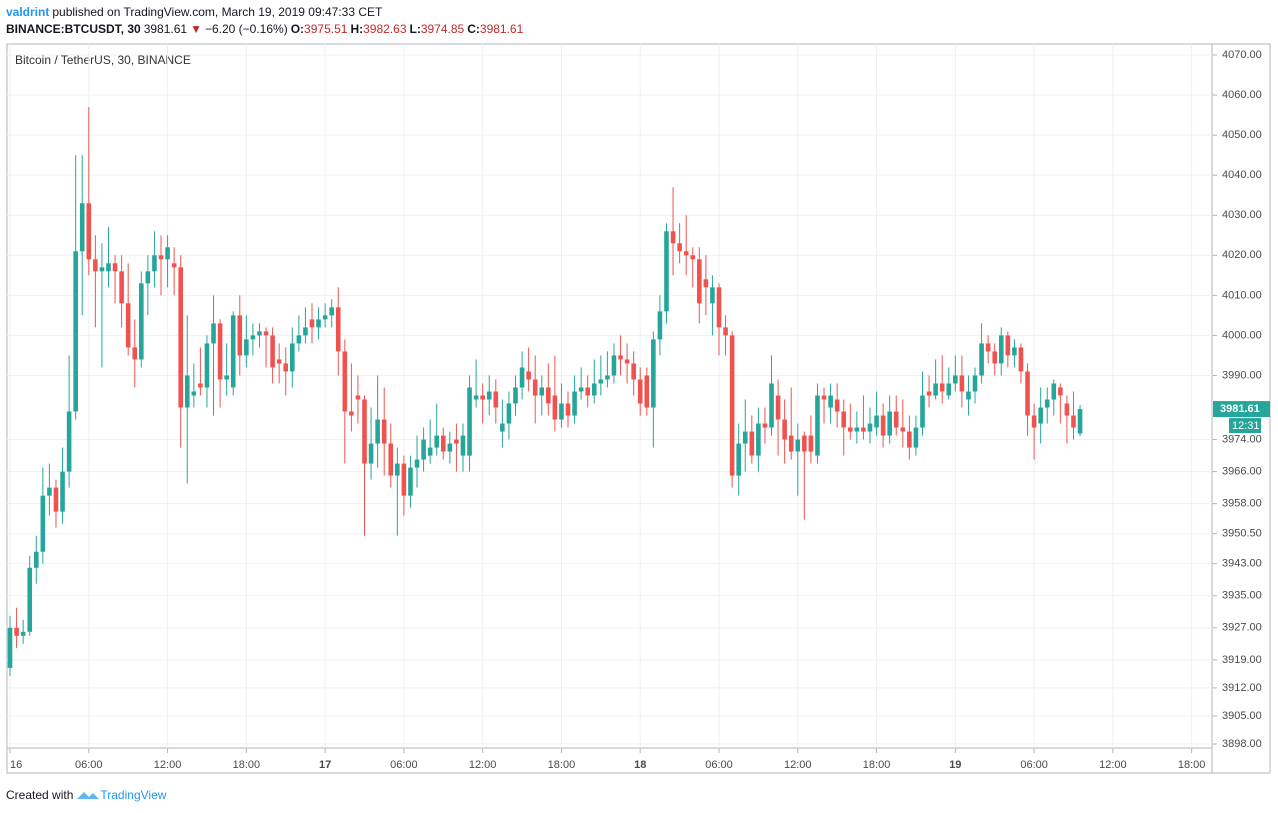  Describe the element at coordinates (1241, 409) in the screenshot. I see `last-price-box` at that location.